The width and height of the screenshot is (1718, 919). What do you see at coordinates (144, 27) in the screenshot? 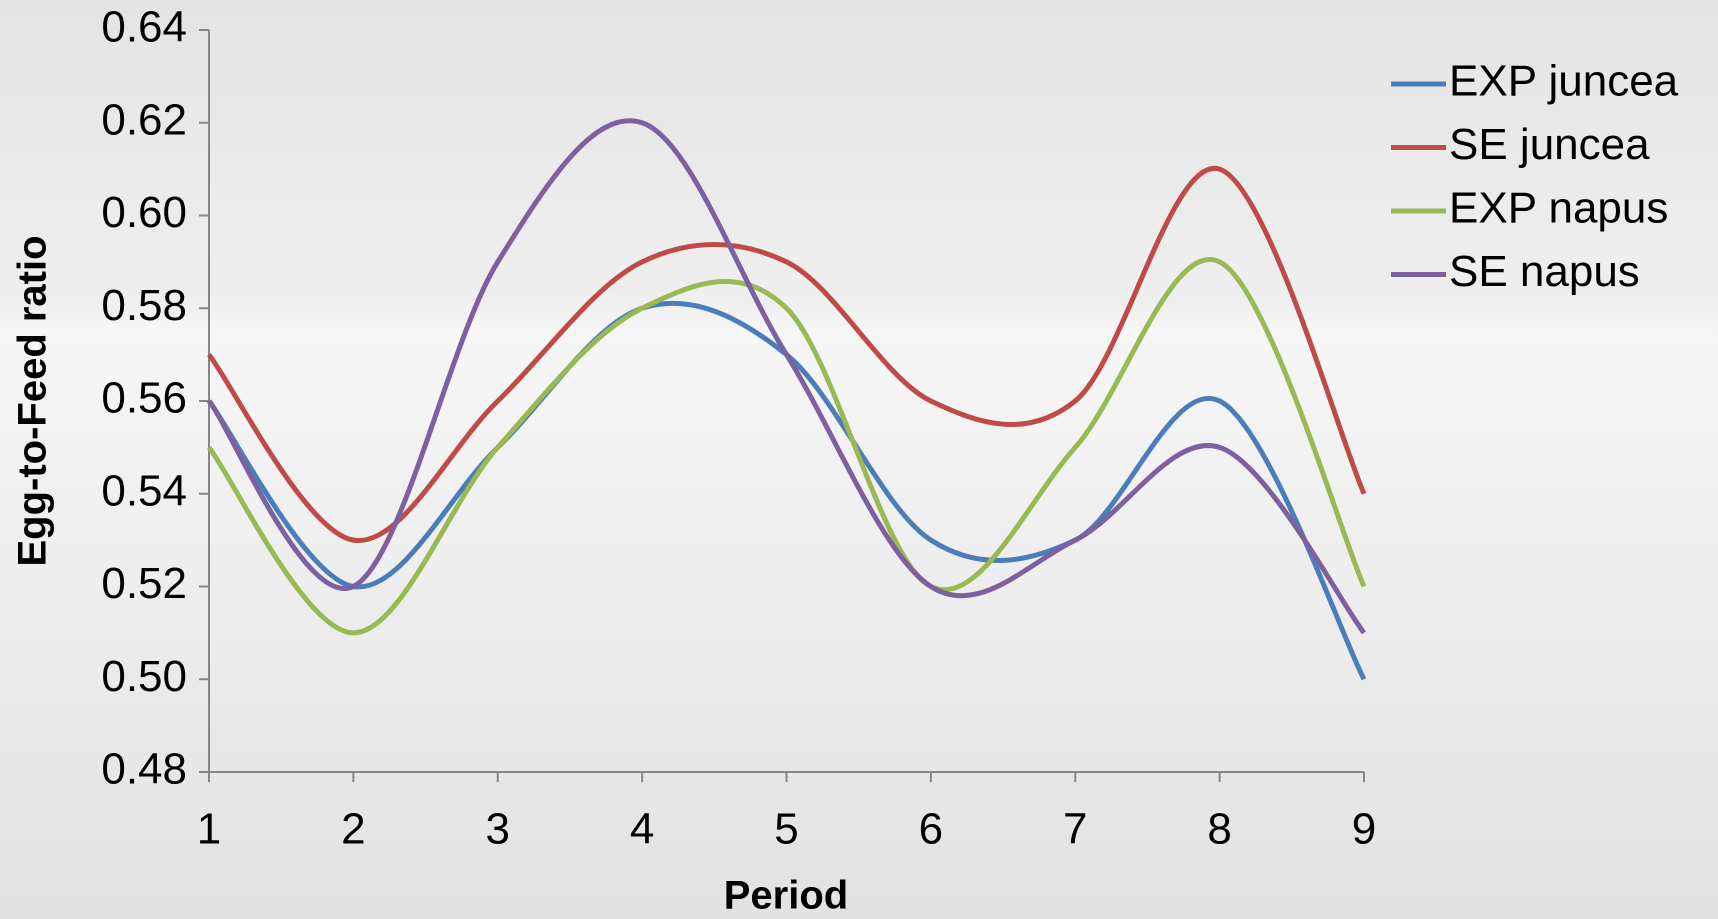
I see `y-tick-label: 0.64` at bounding box center [144, 27].